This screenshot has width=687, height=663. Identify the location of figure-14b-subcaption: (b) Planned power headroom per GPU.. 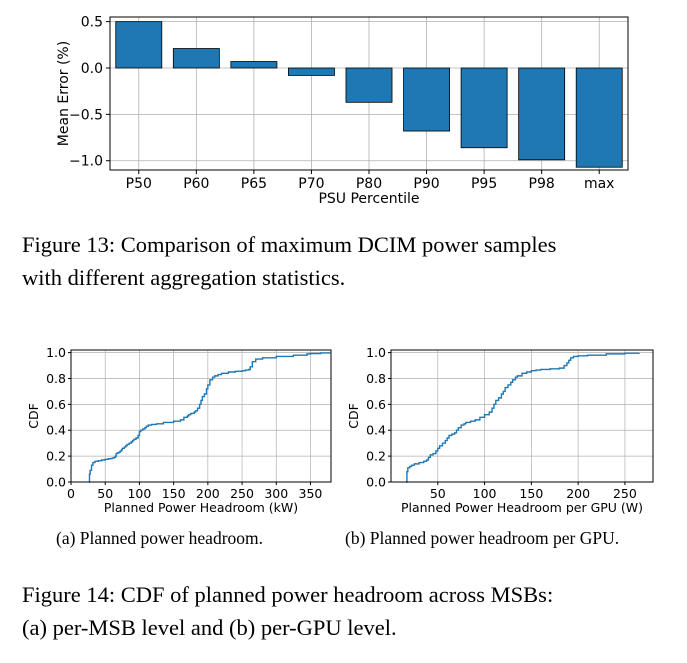
(482, 538).